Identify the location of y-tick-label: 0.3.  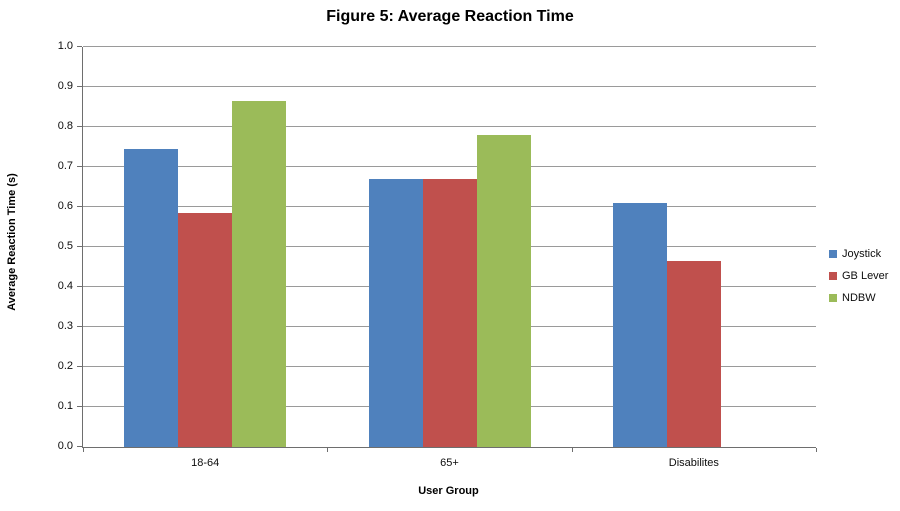
(65, 326).